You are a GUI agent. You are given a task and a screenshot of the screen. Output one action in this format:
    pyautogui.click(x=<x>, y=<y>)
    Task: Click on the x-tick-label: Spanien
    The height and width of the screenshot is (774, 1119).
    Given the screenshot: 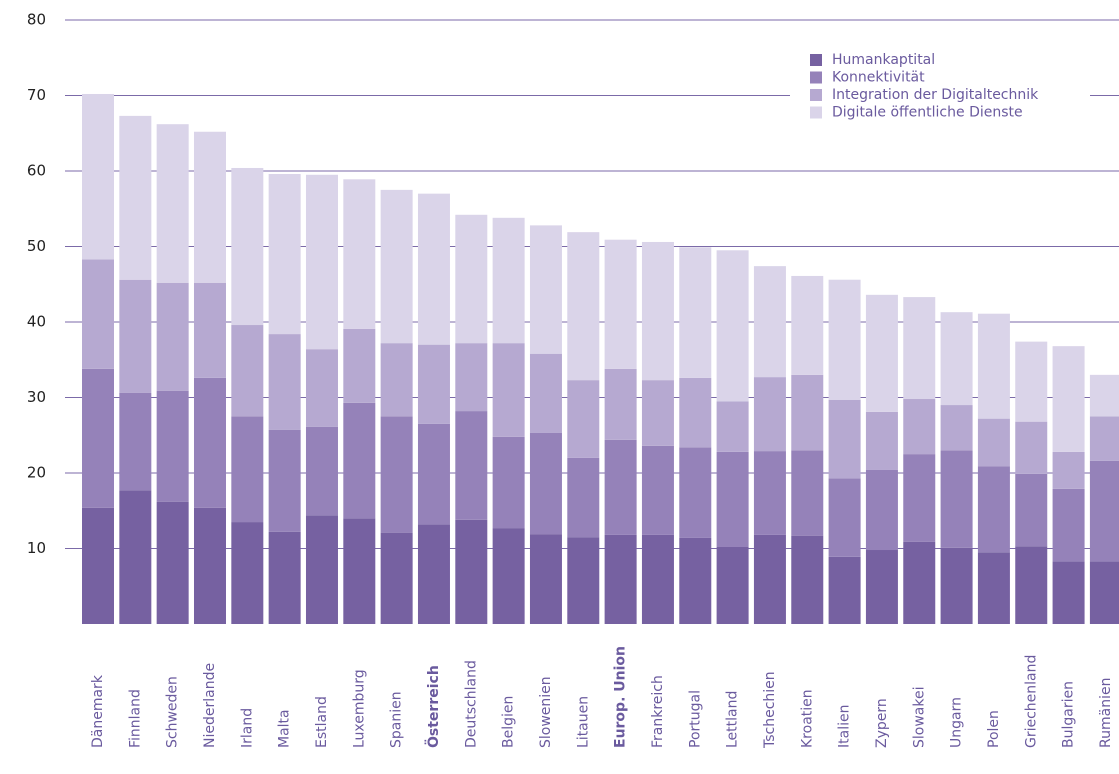 What is the action you would take?
    pyautogui.click(x=397, y=719)
    